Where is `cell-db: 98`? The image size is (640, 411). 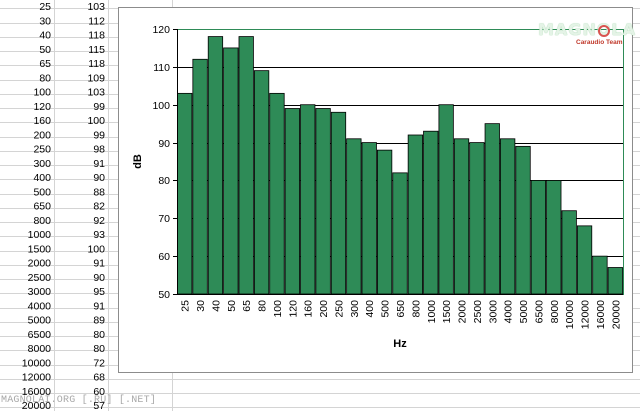 cell-db: 98 is located at coordinates (99, 150).